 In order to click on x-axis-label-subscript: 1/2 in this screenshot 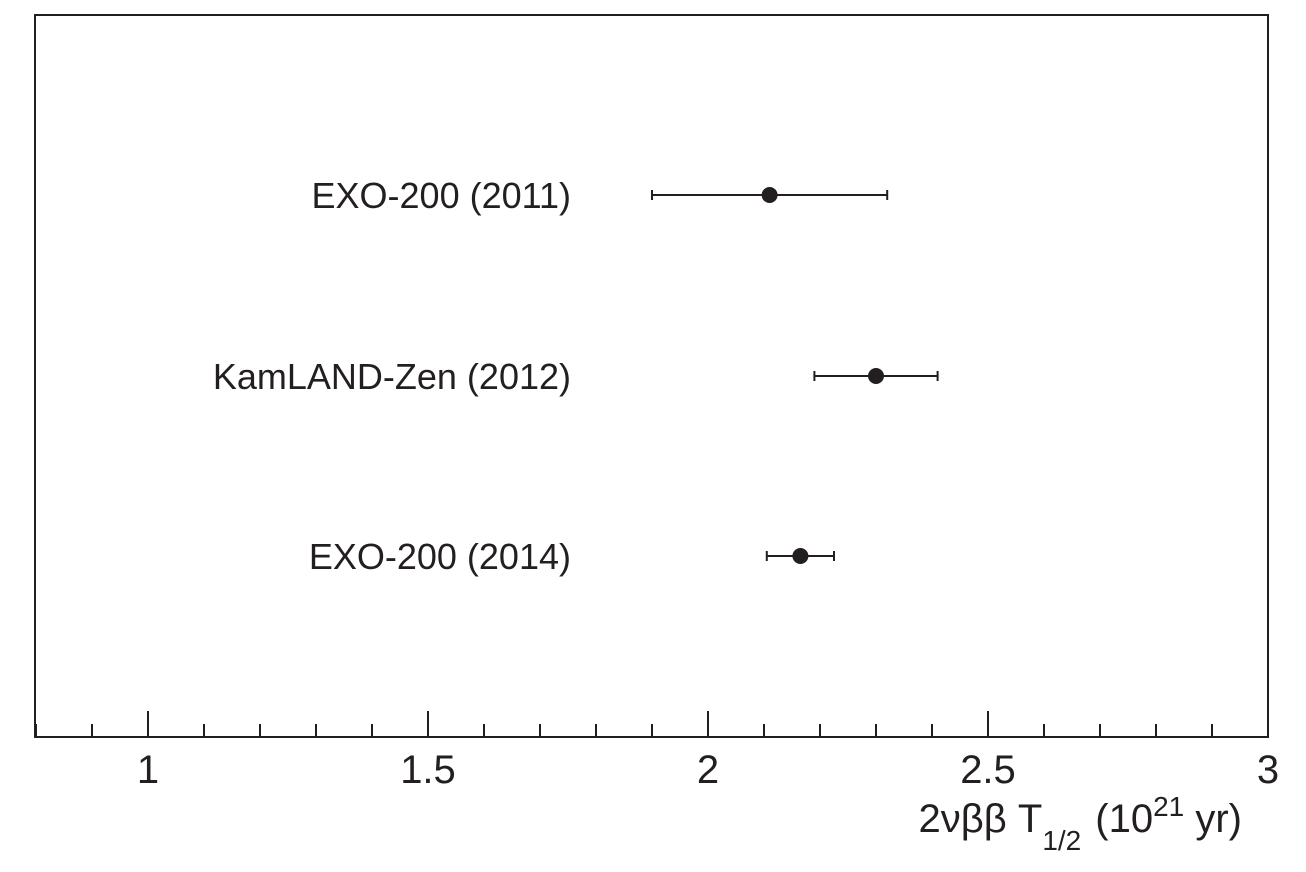, I will do `click(1061, 840)`.